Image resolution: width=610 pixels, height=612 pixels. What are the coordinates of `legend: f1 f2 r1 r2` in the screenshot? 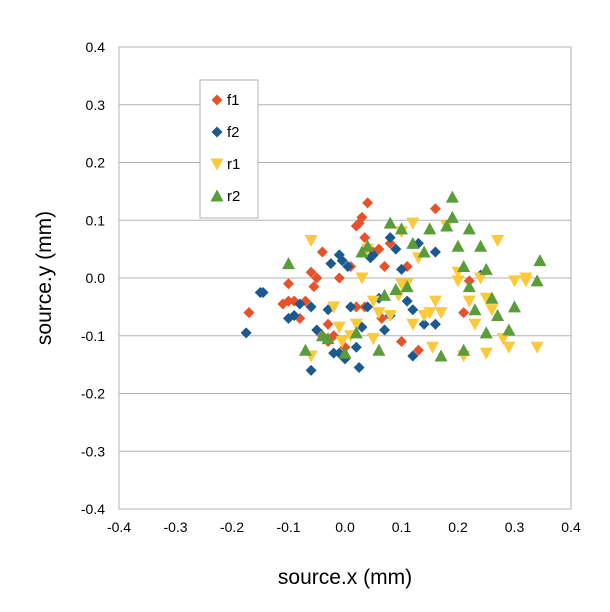 It's located at (229, 149).